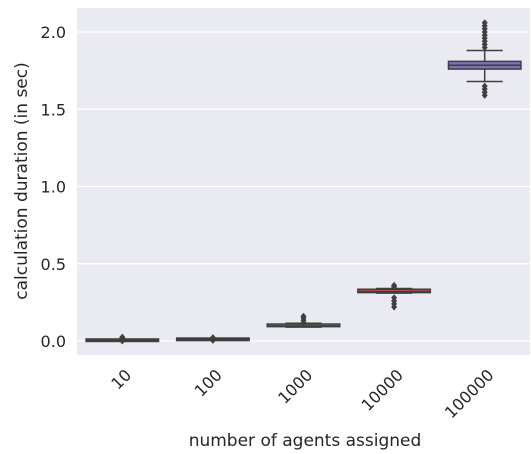 Image resolution: width=531 pixels, height=454 pixels. I want to click on x-tick-label: 1000, so click(295, 386).